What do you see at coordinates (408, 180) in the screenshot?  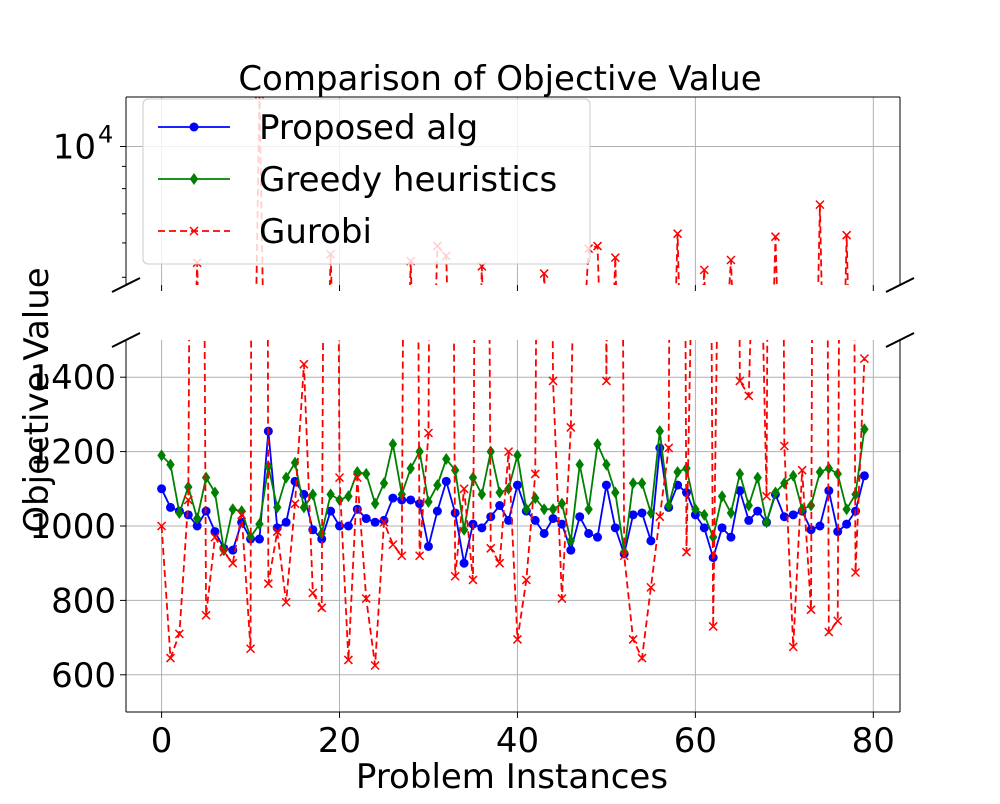 I see `legend-label-greedy-heuristics: Greedy heuristics` at bounding box center [408, 180].